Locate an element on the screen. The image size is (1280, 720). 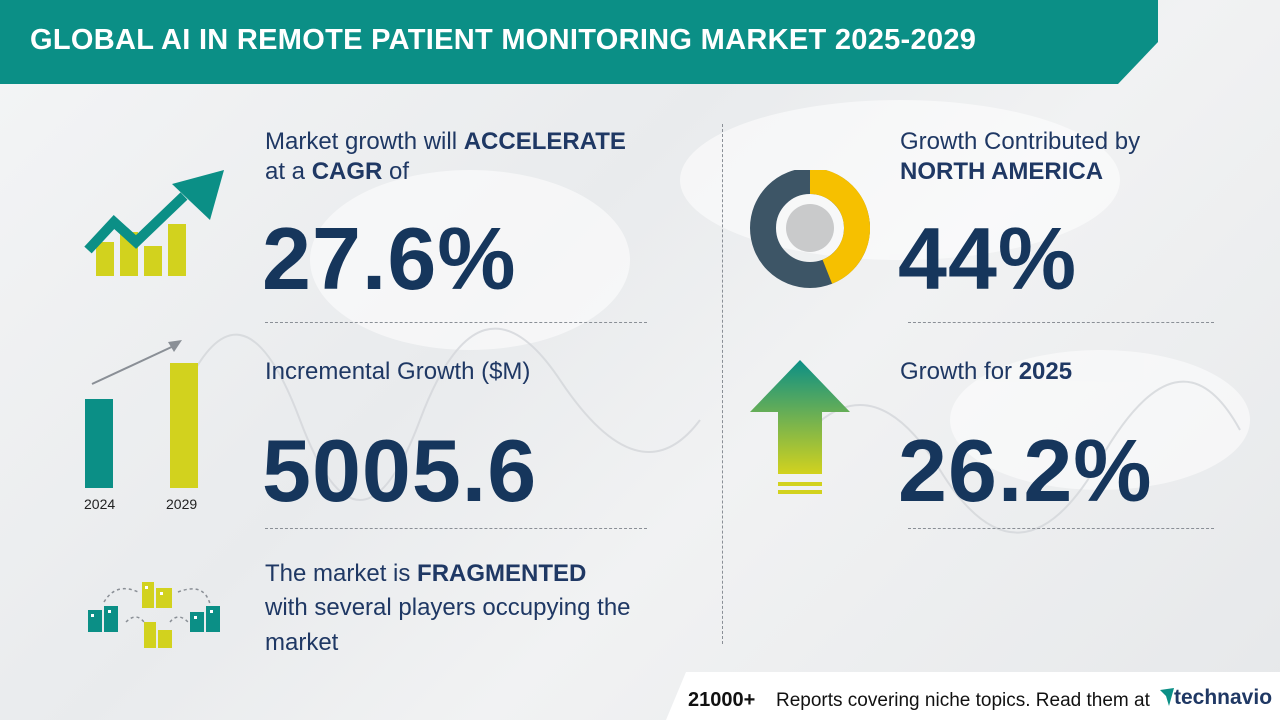
yoy-value: 26.2% is located at coordinates (1025, 470).